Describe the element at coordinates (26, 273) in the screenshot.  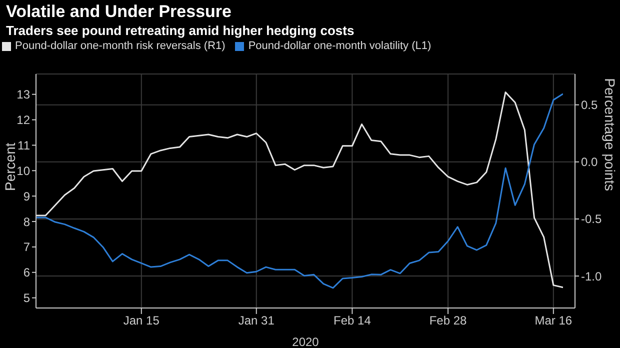
I see `y-tick-label: 6` at that location.